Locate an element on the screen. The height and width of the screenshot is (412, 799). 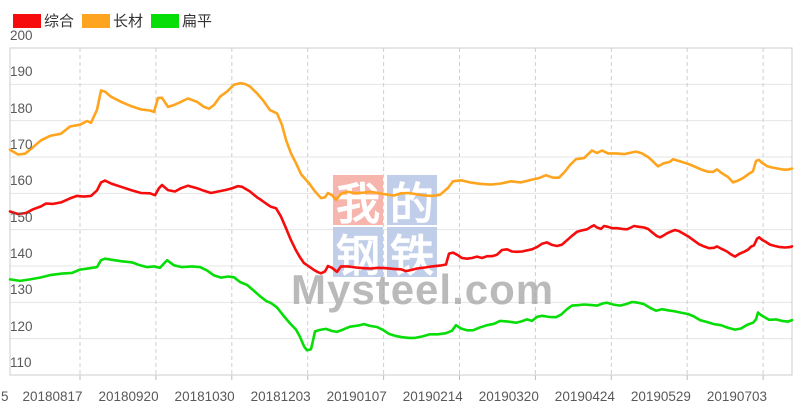
legend-swatch-long-steel is located at coordinates (96, 20).